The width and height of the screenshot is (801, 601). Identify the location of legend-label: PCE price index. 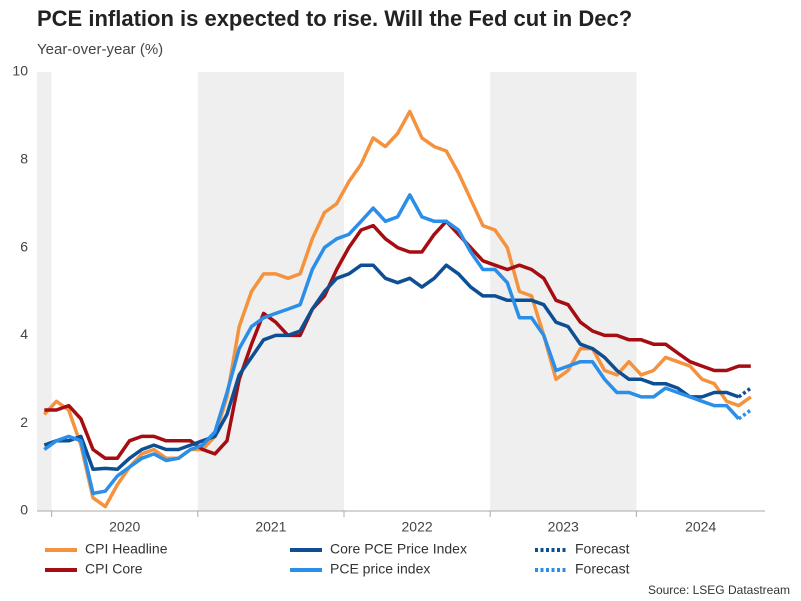
(380, 569).